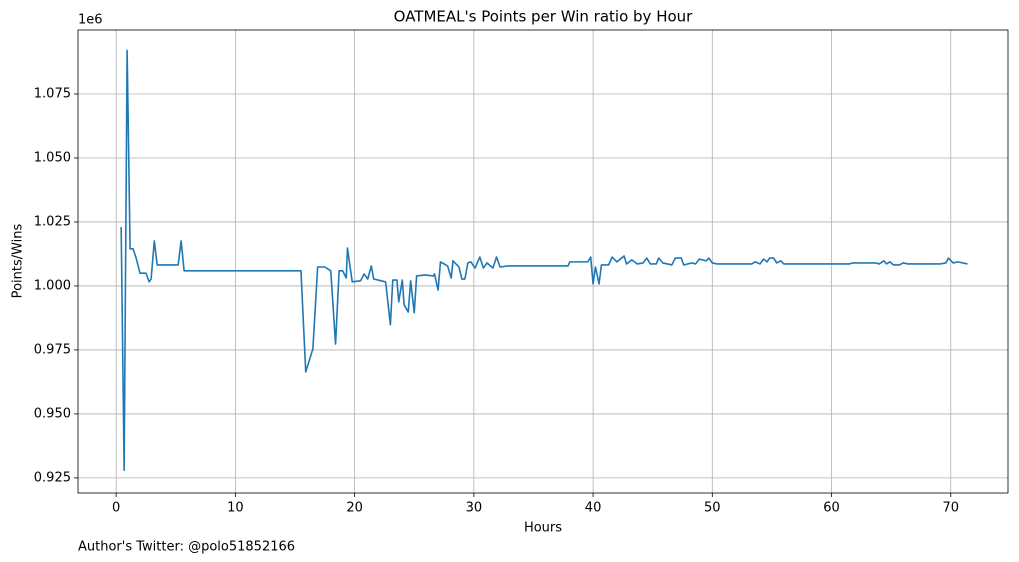 Image resolution: width=1019 pixels, height=562 pixels. I want to click on footer: Author's Twitter: @polo51852166, so click(186, 547).